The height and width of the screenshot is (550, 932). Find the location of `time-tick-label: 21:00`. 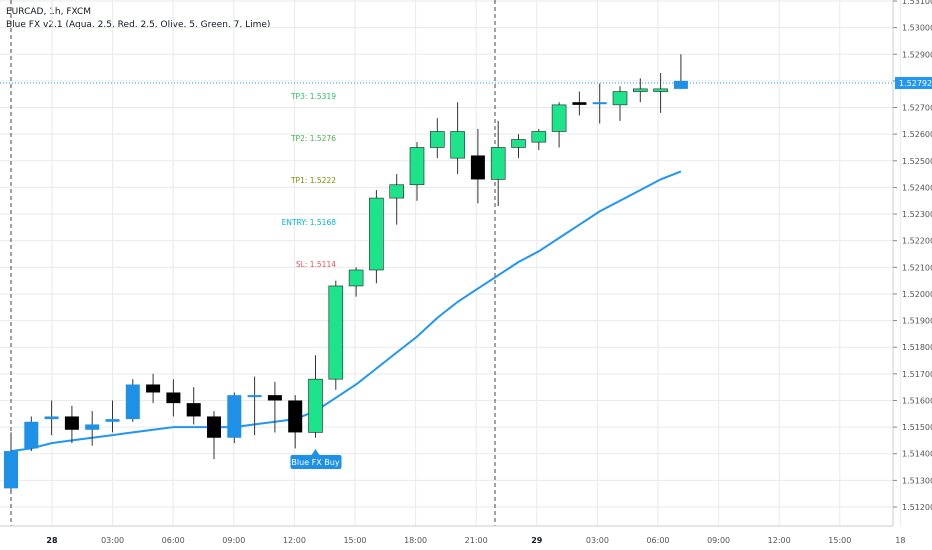

time-tick-label: 21:00 is located at coordinates (476, 540).